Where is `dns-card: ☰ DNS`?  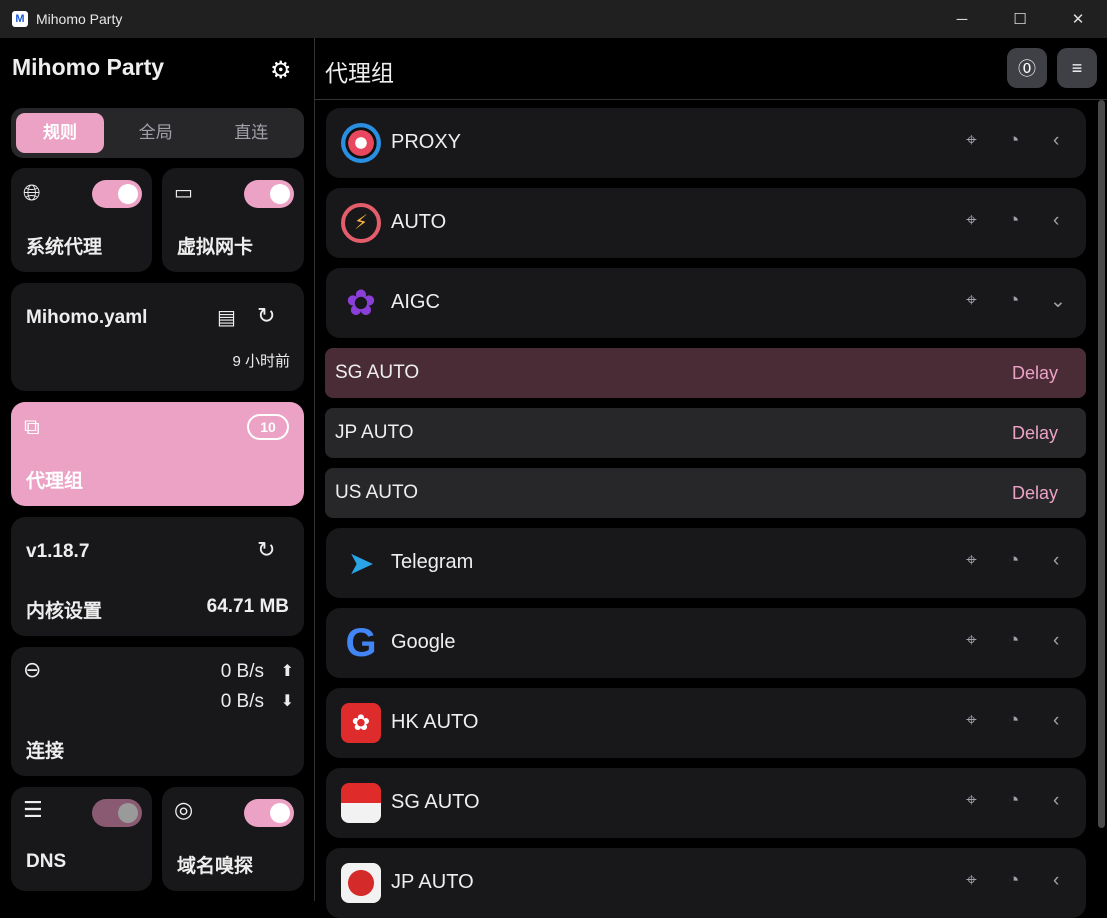 dns-card: ☰ DNS is located at coordinates (81, 839).